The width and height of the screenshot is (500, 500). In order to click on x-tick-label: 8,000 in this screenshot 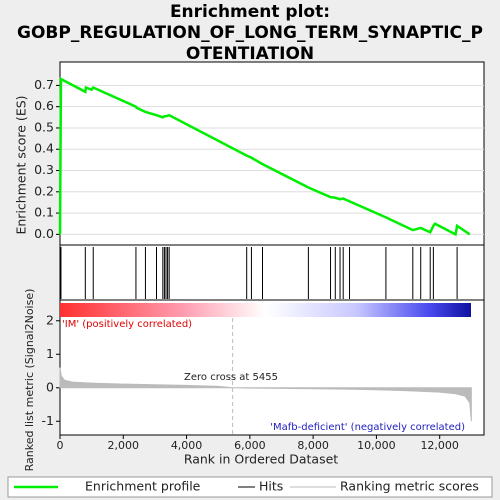, I will do `click(313, 445)`.